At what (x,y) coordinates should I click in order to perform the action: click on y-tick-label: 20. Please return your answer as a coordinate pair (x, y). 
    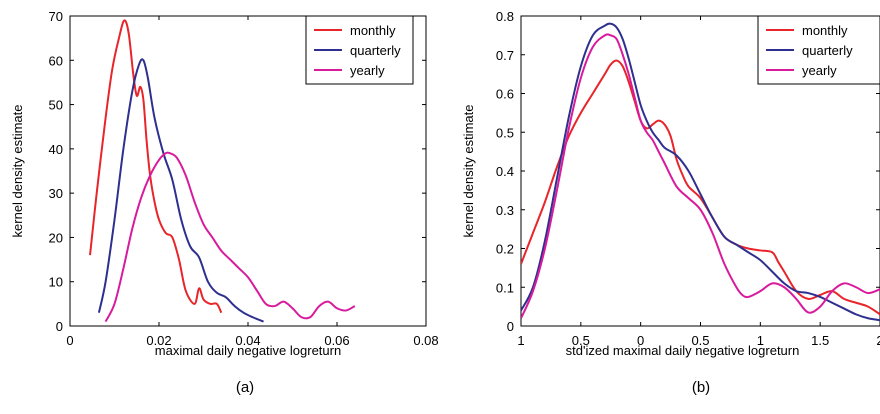
    Looking at the image, I should click on (56, 237).